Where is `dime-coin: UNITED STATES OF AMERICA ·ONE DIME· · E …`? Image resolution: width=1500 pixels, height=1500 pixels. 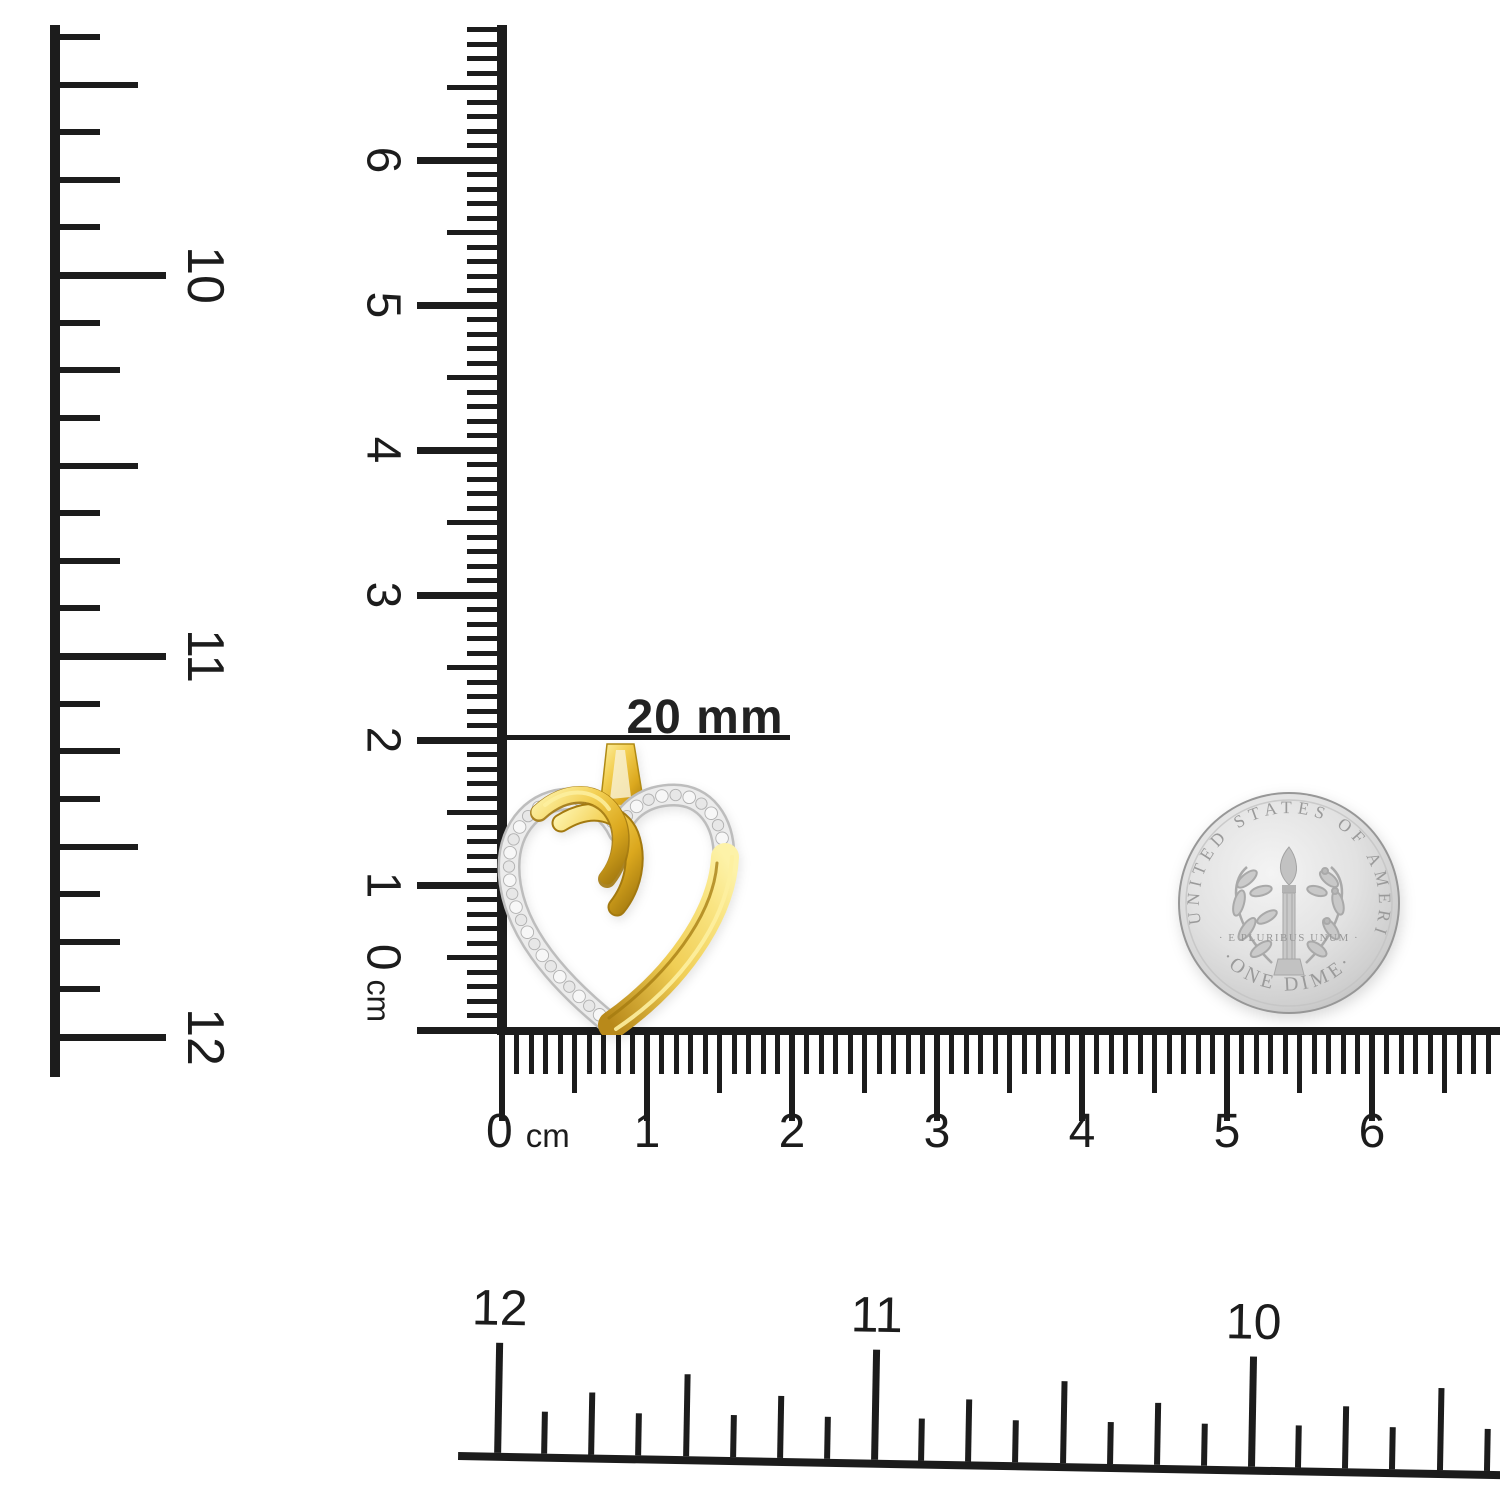 dime-coin: UNITED STATES OF AMERICA ·ONE DIME· · E … is located at coordinates (1288, 902).